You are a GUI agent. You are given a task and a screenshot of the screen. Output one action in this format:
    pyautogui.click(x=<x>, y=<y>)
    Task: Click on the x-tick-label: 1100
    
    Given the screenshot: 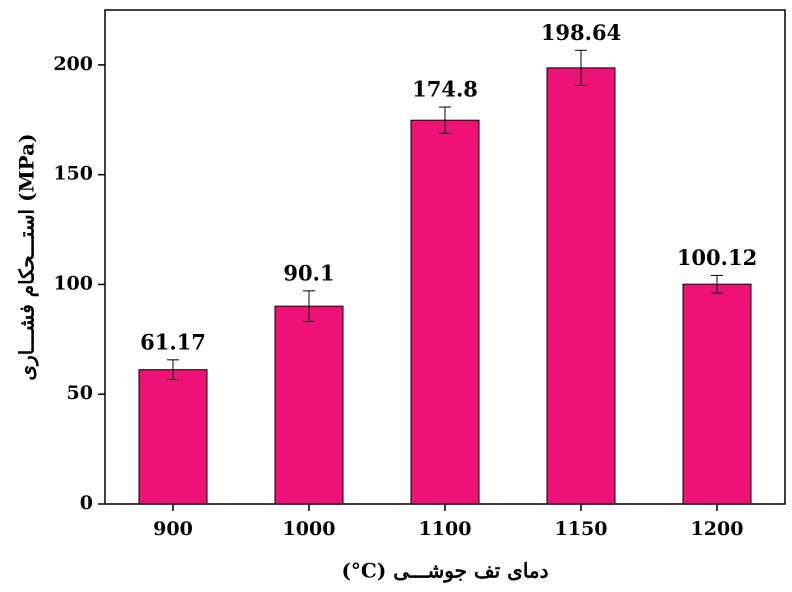 What is the action you would take?
    pyautogui.click(x=445, y=529)
    